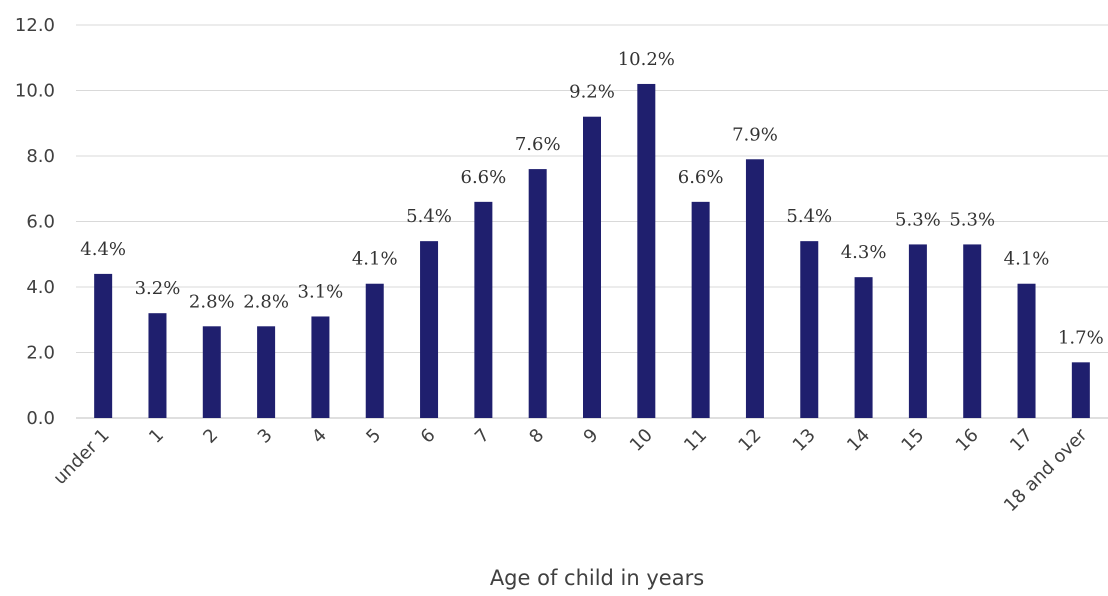 This screenshot has height=596, width=1108. Describe the element at coordinates (428, 436) in the screenshot. I see `x-tick-label: 6` at that location.